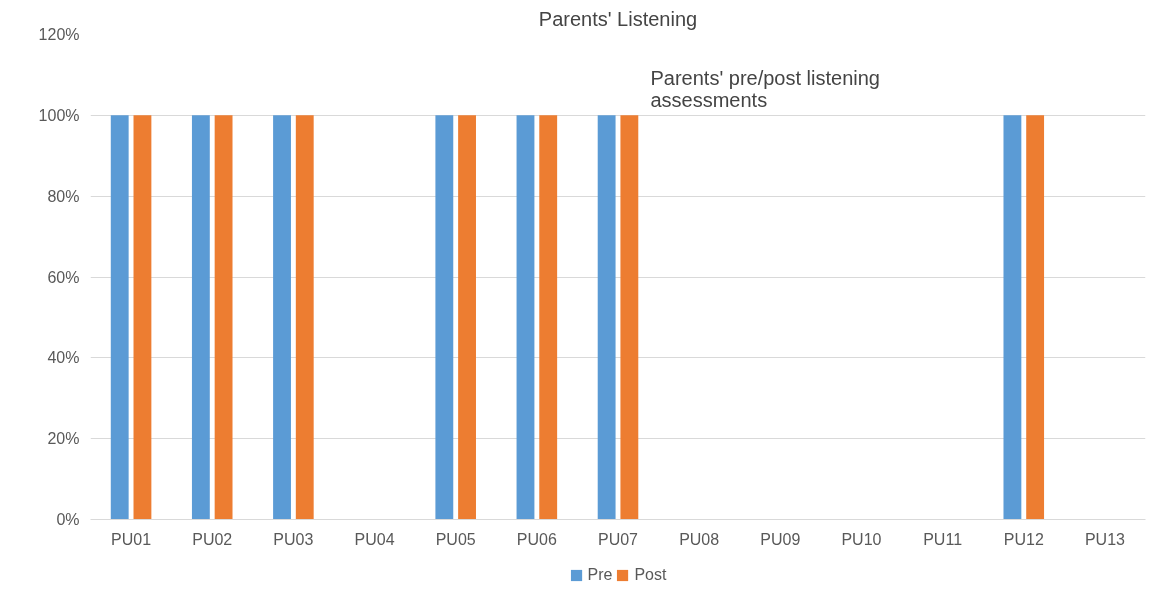 The height and width of the screenshot is (605, 1170). Describe the element at coordinates (1023, 539) in the screenshot. I see `x-tick-label: PU12` at that location.